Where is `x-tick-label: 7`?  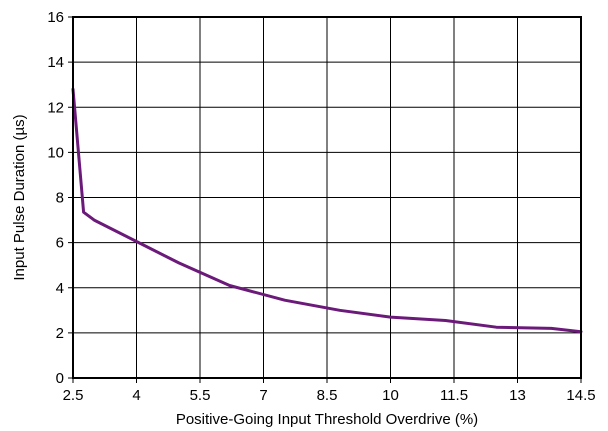 x-tick-label: 7 is located at coordinates (263, 395).